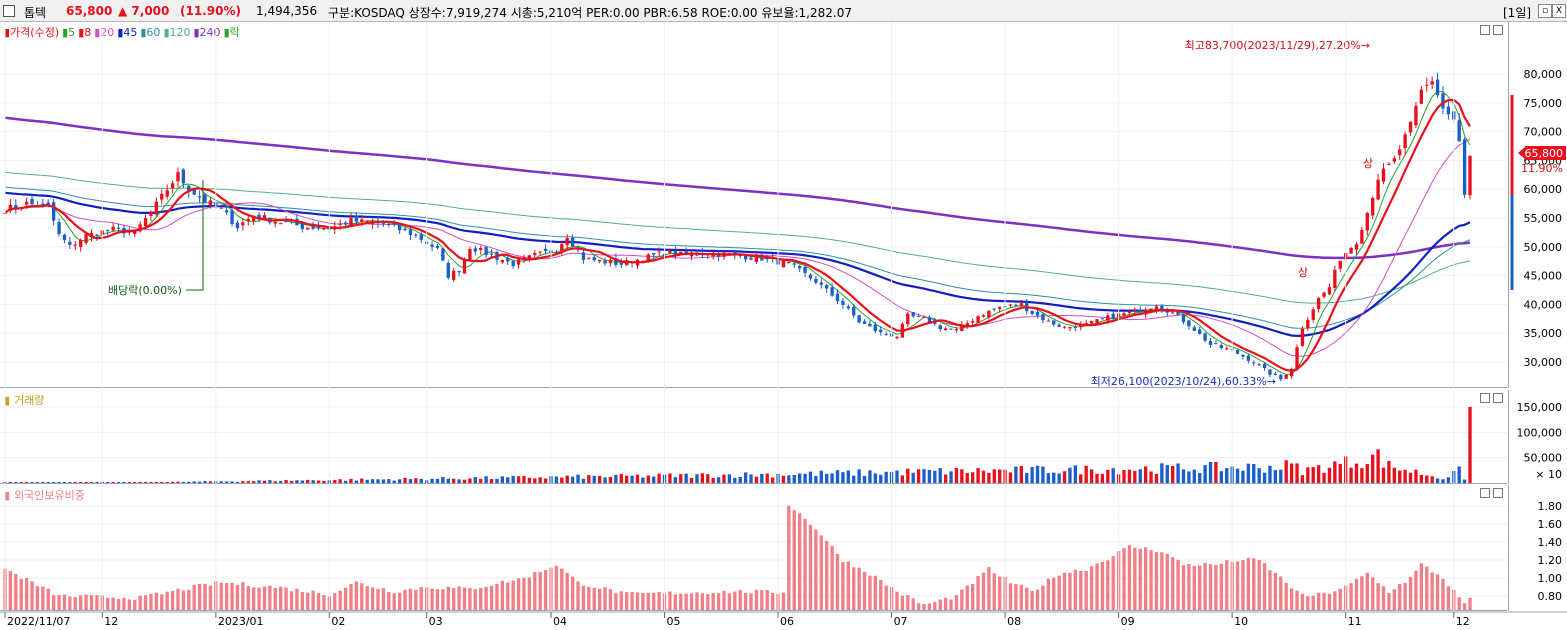  I want to click on volume-legend: ▮ 거래량, so click(24, 400).